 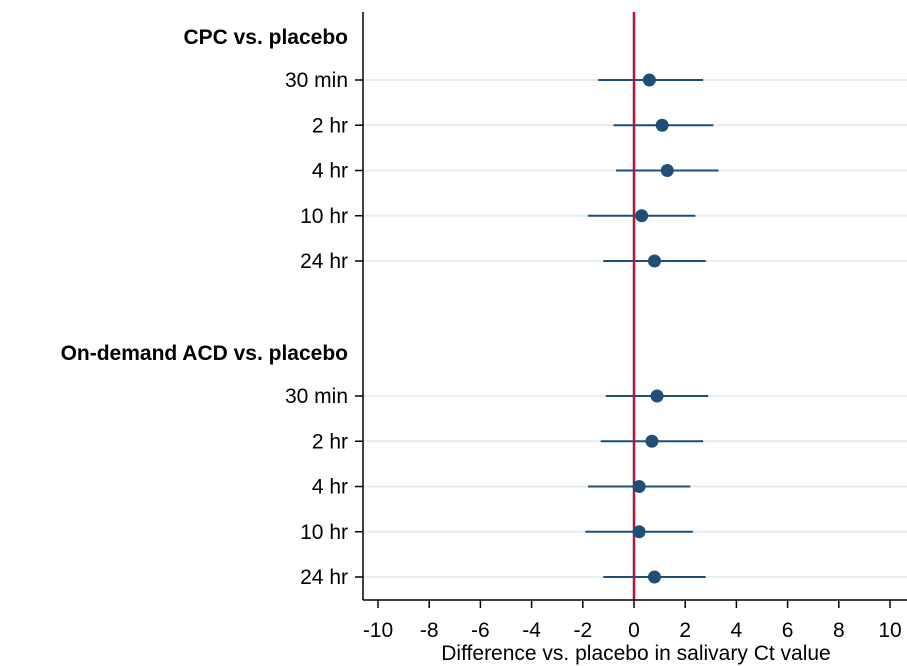 What do you see at coordinates (582, 630) in the screenshot?
I see `x-tick-label: -2` at bounding box center [582, 630].